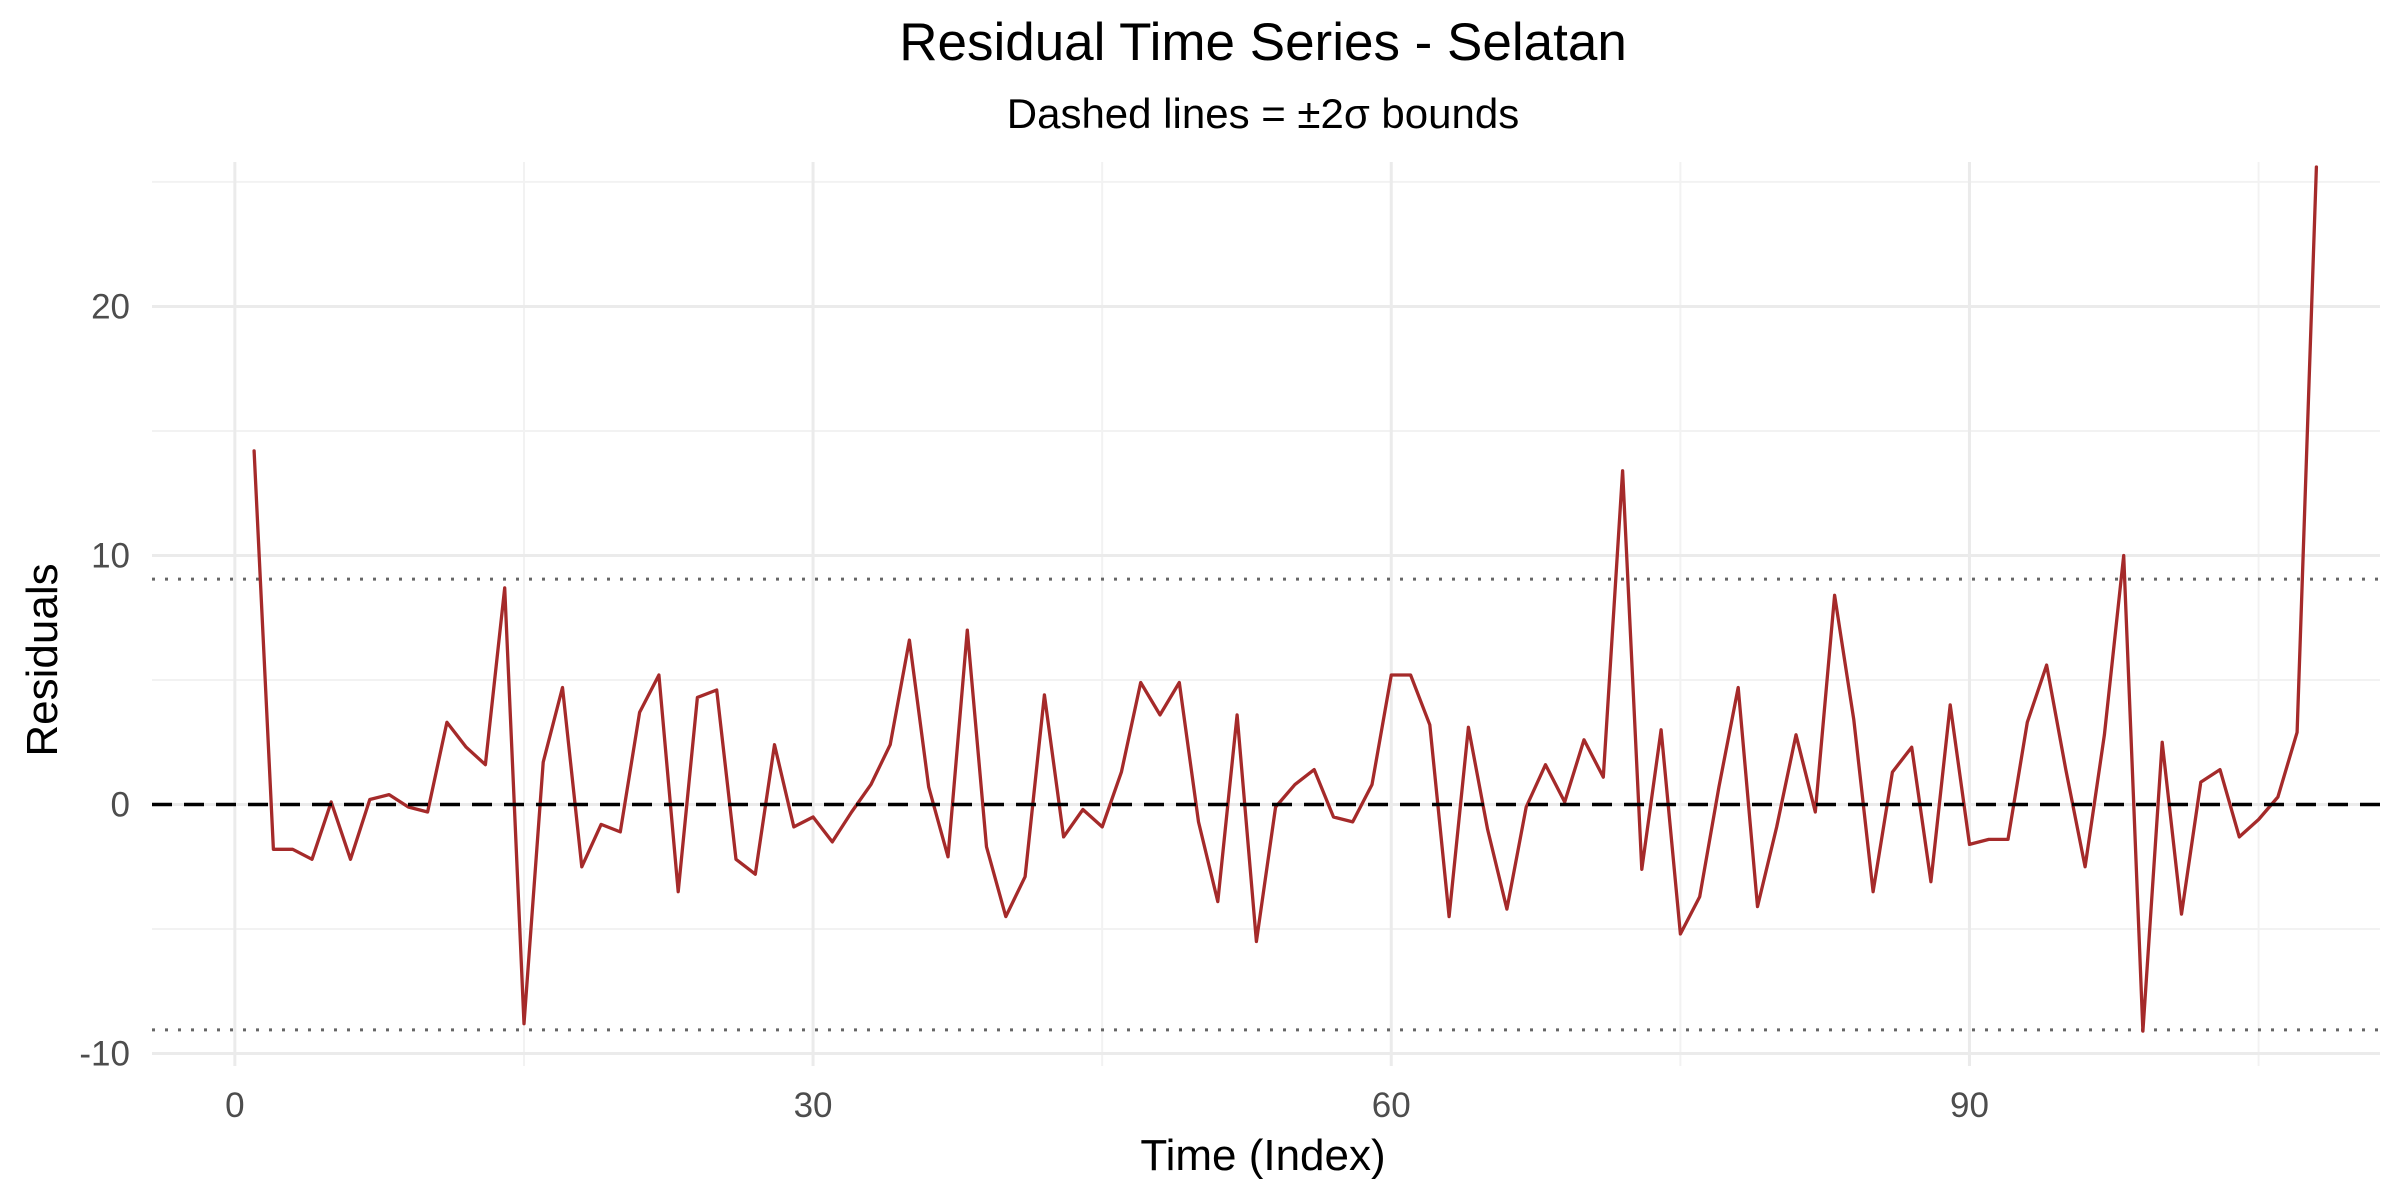 The width and height of the screenshot is (2400, 1200). I want to click on x-tick-label: 90, so click(1969, 1105).